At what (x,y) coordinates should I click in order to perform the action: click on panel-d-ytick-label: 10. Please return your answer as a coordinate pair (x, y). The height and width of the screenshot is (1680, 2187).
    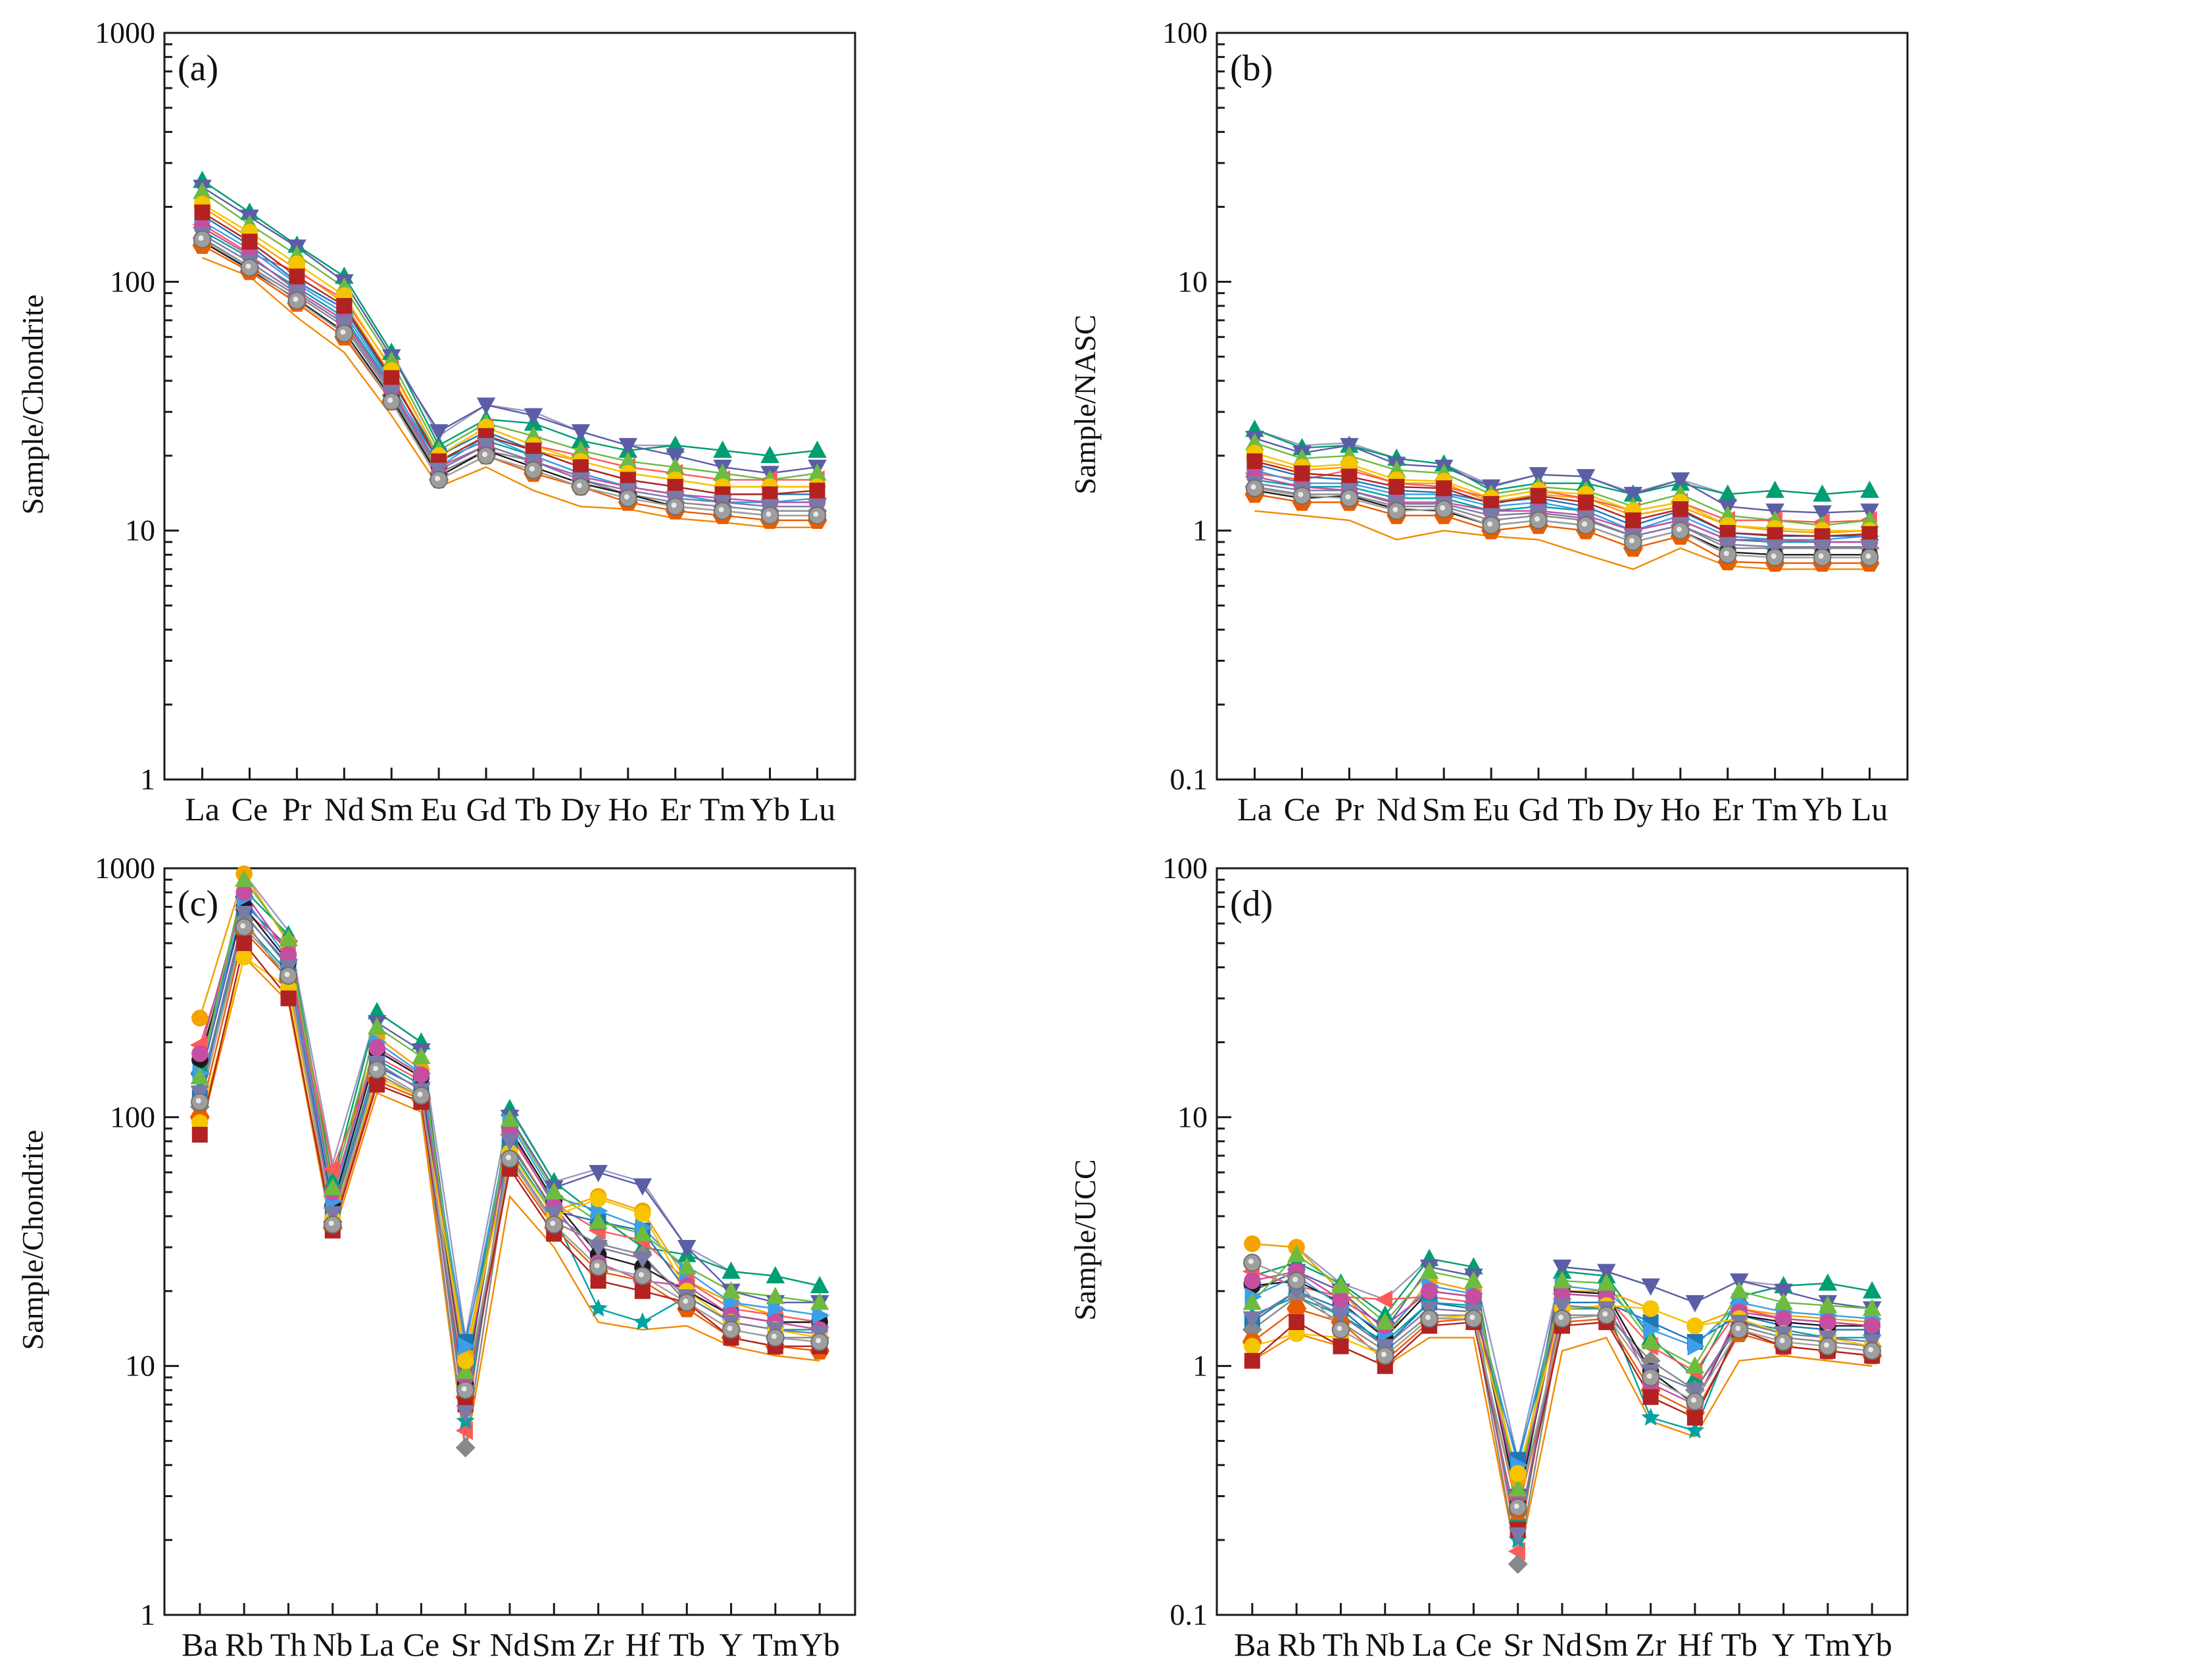
    Looking at the image, I should click on (1192, 1116).